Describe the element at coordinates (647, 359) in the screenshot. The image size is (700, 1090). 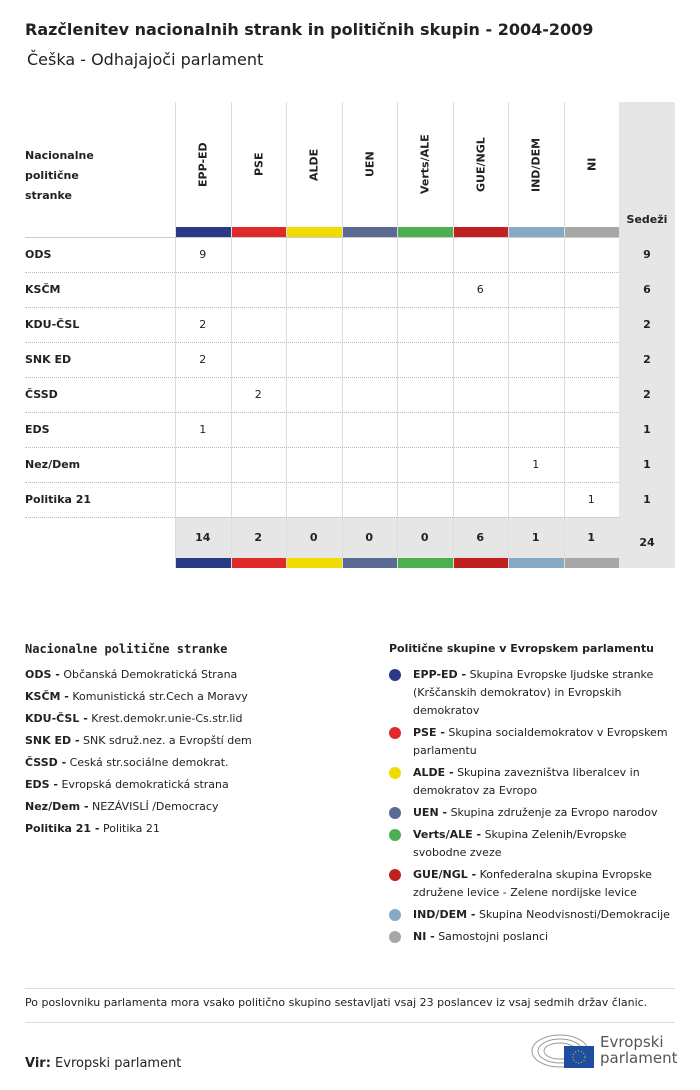
I see `party-total: 2` at that location.